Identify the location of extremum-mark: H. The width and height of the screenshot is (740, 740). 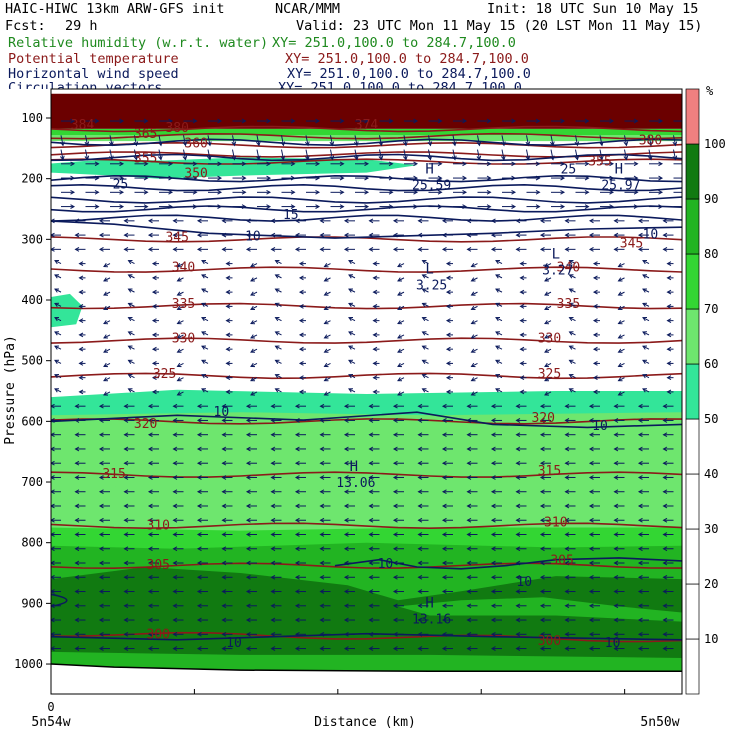
(354, 467).